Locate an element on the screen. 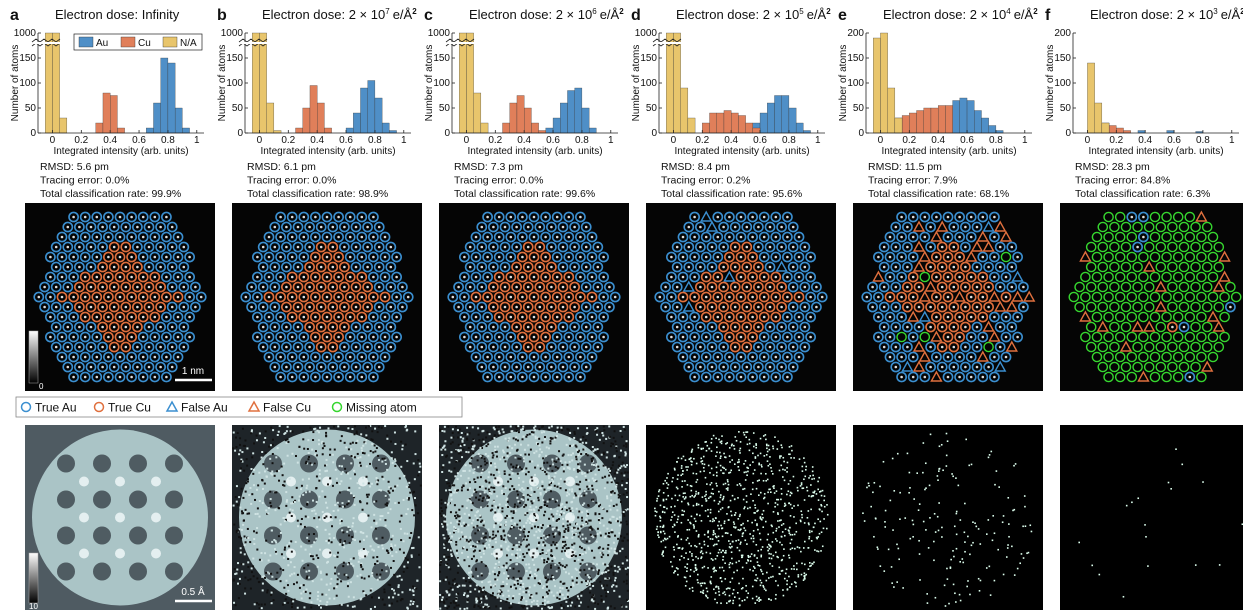 This screenshot has height=613, width=1243. probe-dark is located at coordinates (174, 500).